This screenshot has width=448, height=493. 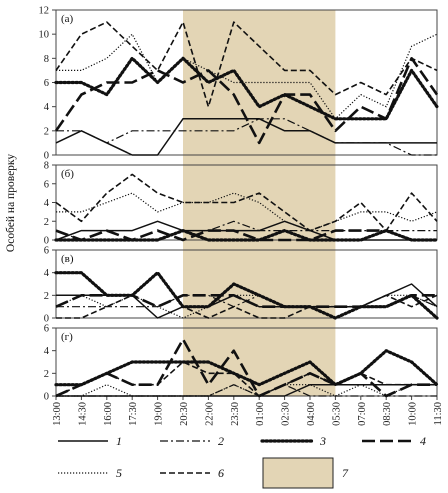 I want to click on panel-label: (г), so click(x=67, y=337).